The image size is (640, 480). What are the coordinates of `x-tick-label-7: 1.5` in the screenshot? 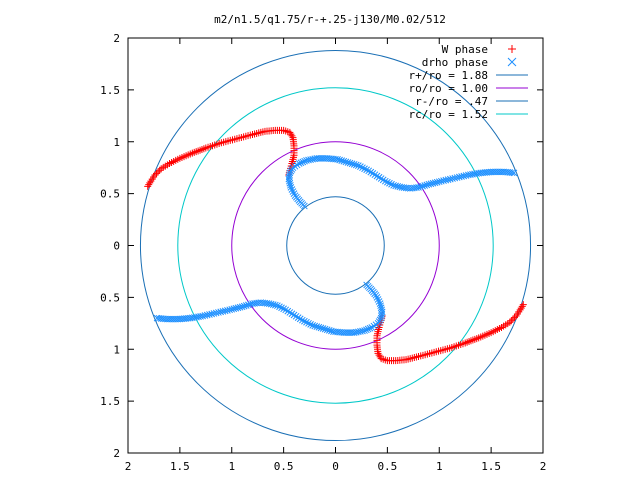 It's located at (491, 466).